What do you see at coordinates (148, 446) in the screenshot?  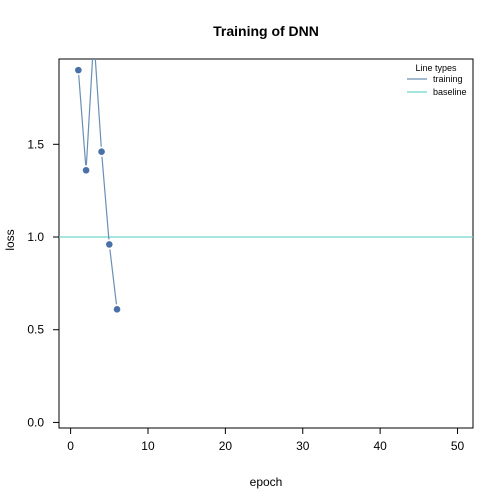 I see `x-tick-label: 10` at bounding box center [148, 446].